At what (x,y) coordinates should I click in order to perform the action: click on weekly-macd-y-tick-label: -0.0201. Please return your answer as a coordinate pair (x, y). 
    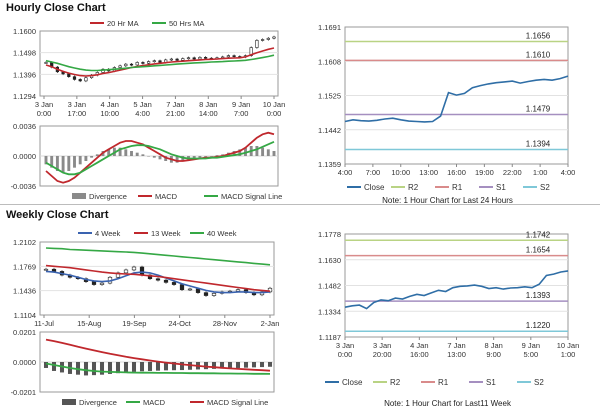
    Looking at the image, I should click on (23, 392).